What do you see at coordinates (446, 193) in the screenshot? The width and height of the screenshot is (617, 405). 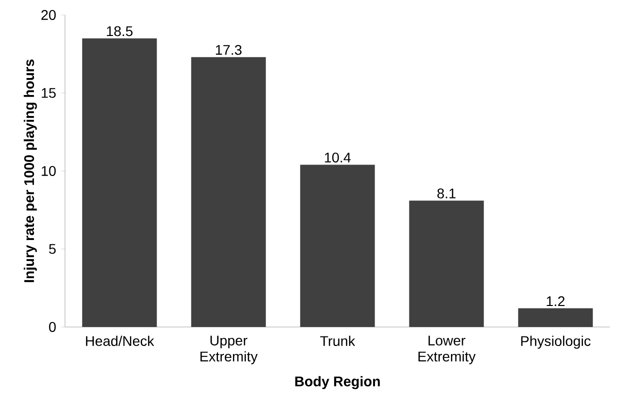 I see `data-label: 8.1` at bounding box center [446, 193].